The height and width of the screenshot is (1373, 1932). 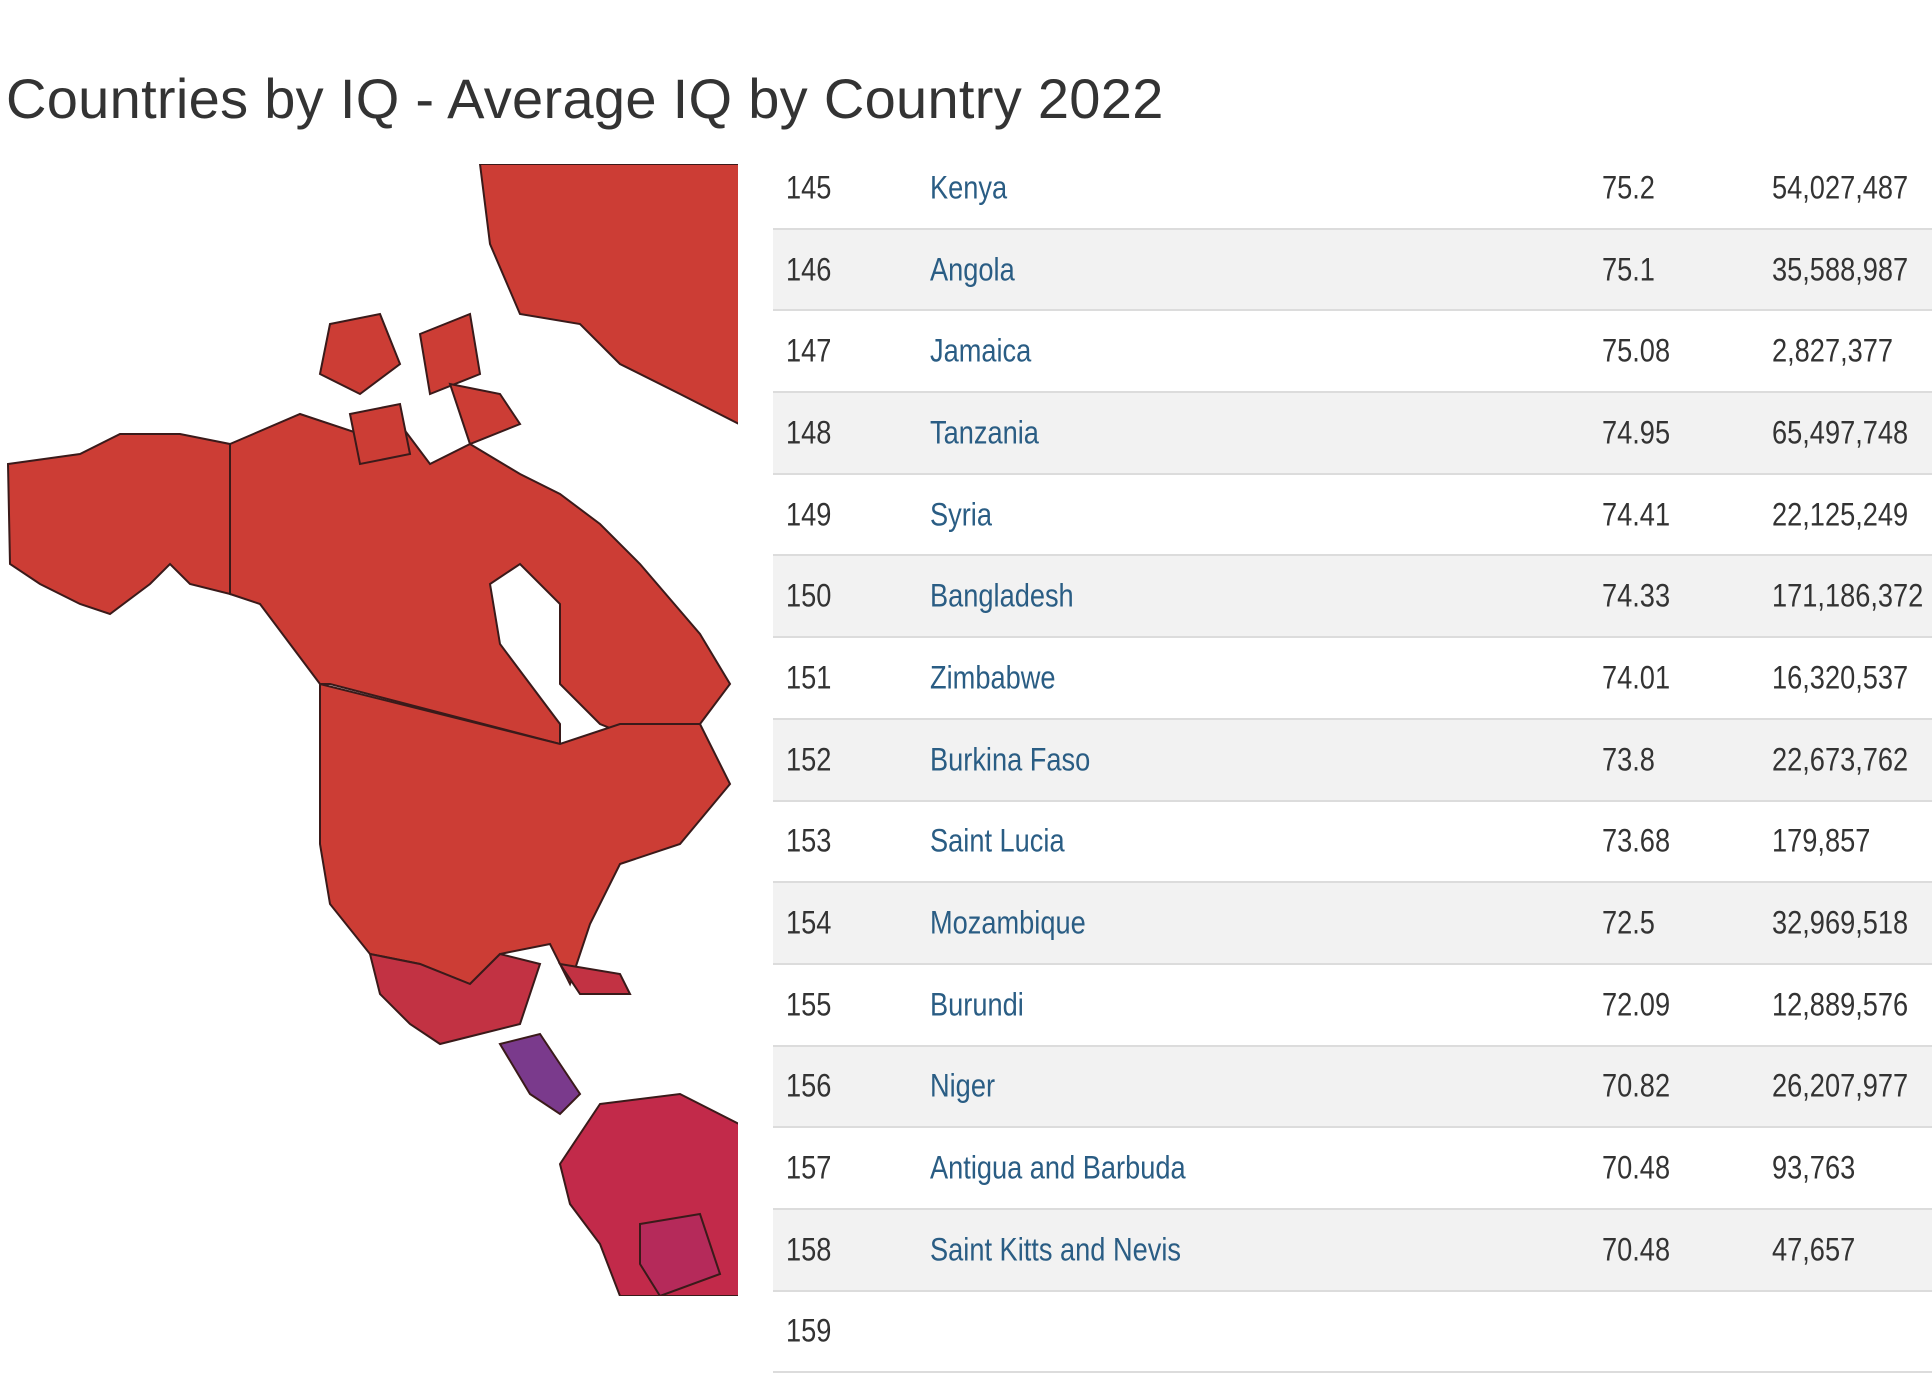 What do you see at coordinates (1352, 189) in the screenshot?
I see `table-row: 145 Kenya 75.2 54,027,487` at bounding box center [1352, 189].